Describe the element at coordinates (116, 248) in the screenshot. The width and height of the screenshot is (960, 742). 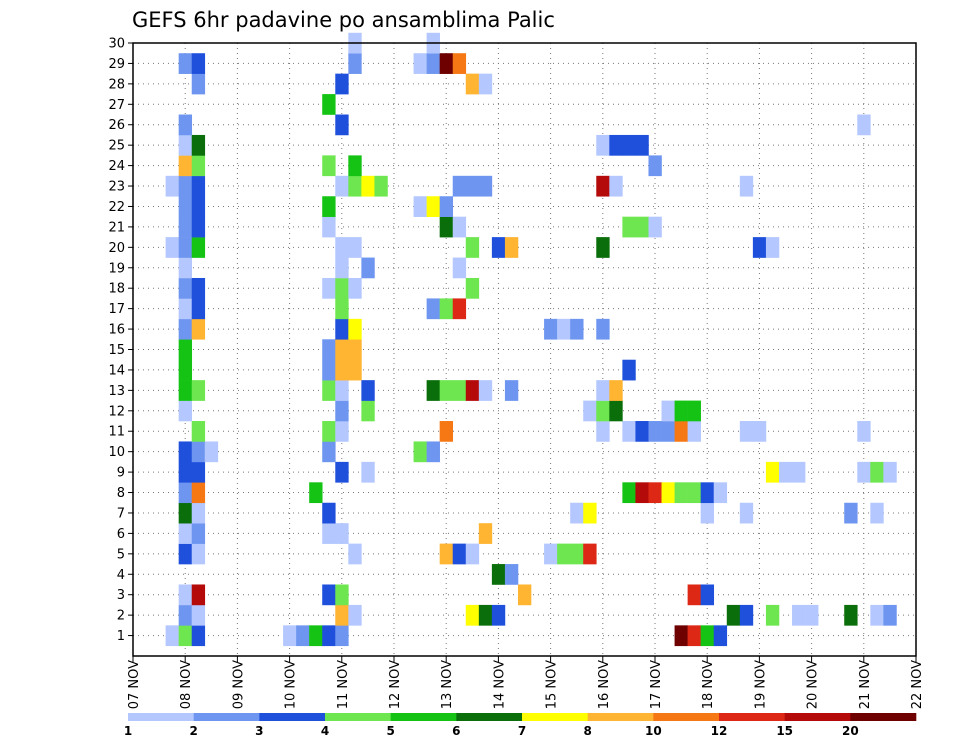
I see `y-tick-label: 20` at that location.